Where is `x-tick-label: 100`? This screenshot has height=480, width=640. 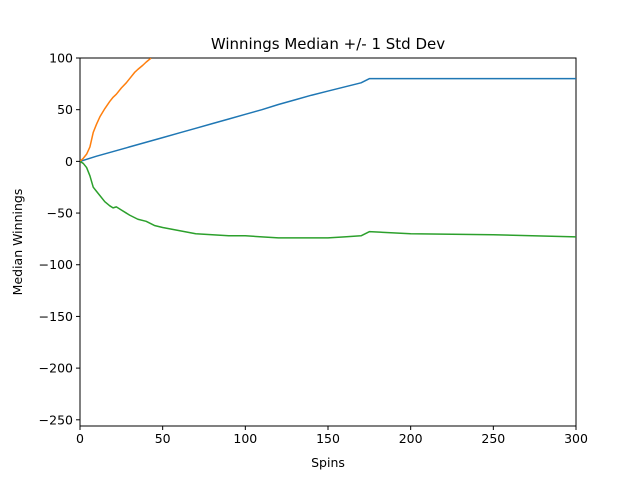
x-tick-label: 100 is located at coordinates (245, 438).